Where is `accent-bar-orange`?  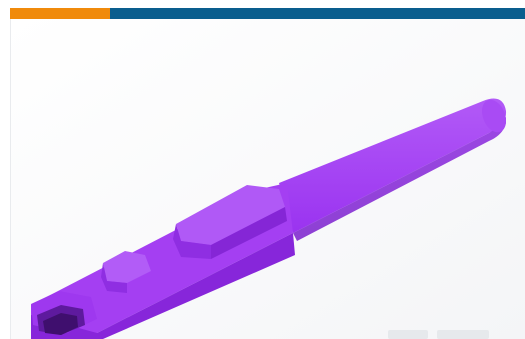
accent-bar-orange is located at coordinates (60, 13).